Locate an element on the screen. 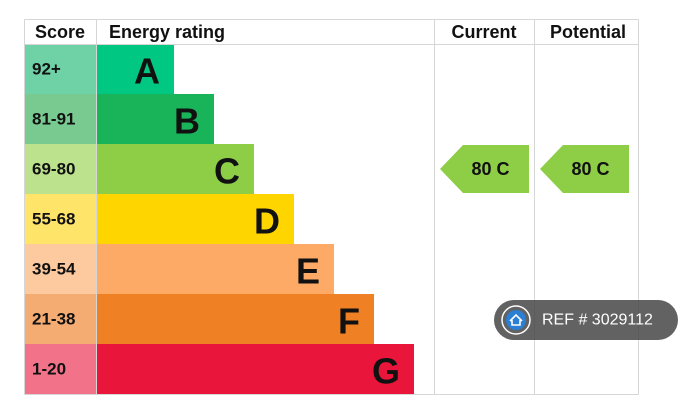  ref-icon-ring is located at coordinates (516, 320).